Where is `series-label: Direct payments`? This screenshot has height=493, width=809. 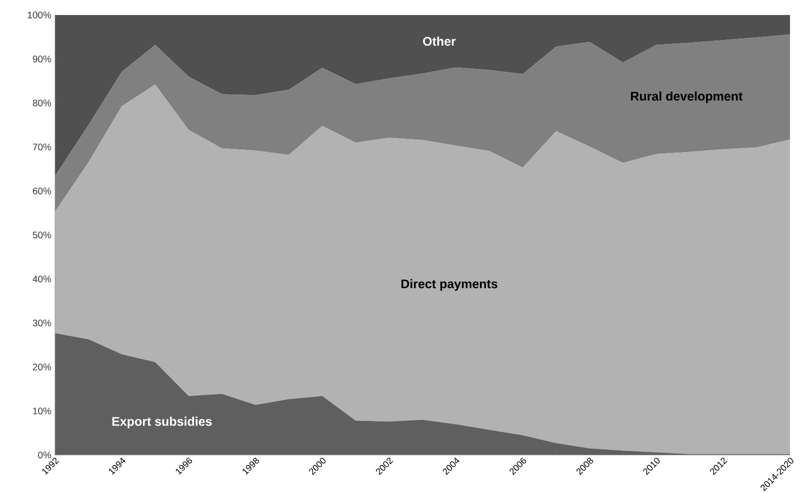 series-label: Direct payments is located at coordinates (449, 285).